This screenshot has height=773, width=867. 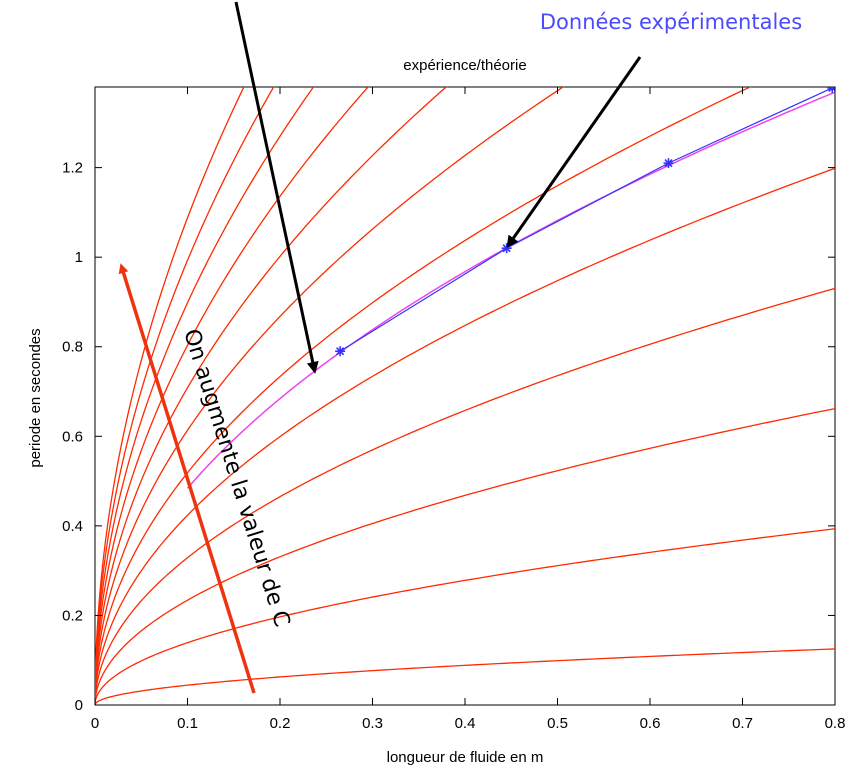 What do you see at coordinates (72, 526) in the screenshot?
I see `y-tick-label: 0.4` at bounding box center [72, 526].